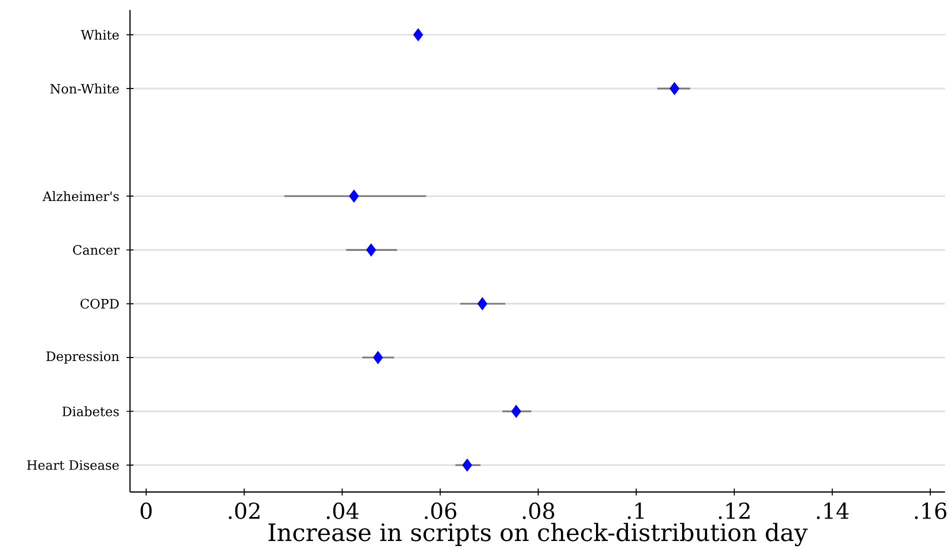 This screenshot has height=558, width=952. Describe the element at coordinates (80, 196) in the screenshot. I see `y-tick-label: Alzheimer's` at that location.